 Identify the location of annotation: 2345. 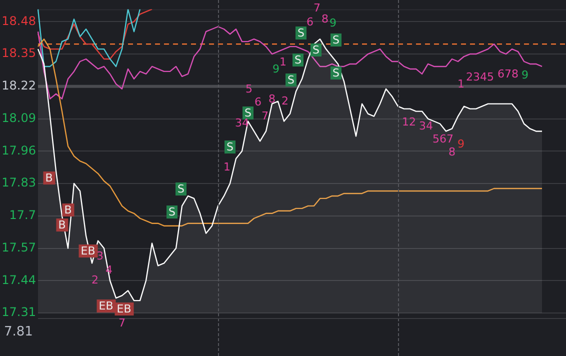
(480, 77).